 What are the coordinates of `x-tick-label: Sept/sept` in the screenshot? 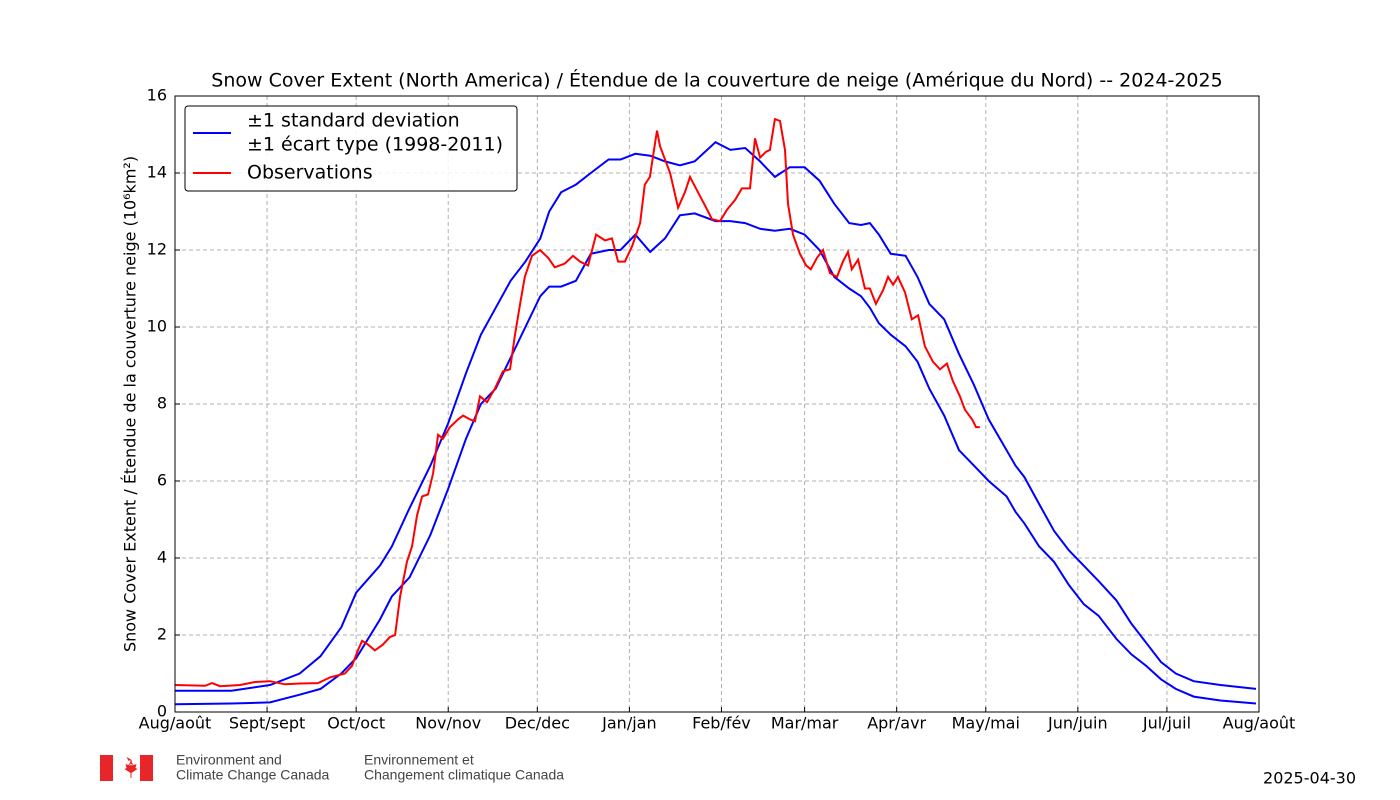 It's located at (267, 723).